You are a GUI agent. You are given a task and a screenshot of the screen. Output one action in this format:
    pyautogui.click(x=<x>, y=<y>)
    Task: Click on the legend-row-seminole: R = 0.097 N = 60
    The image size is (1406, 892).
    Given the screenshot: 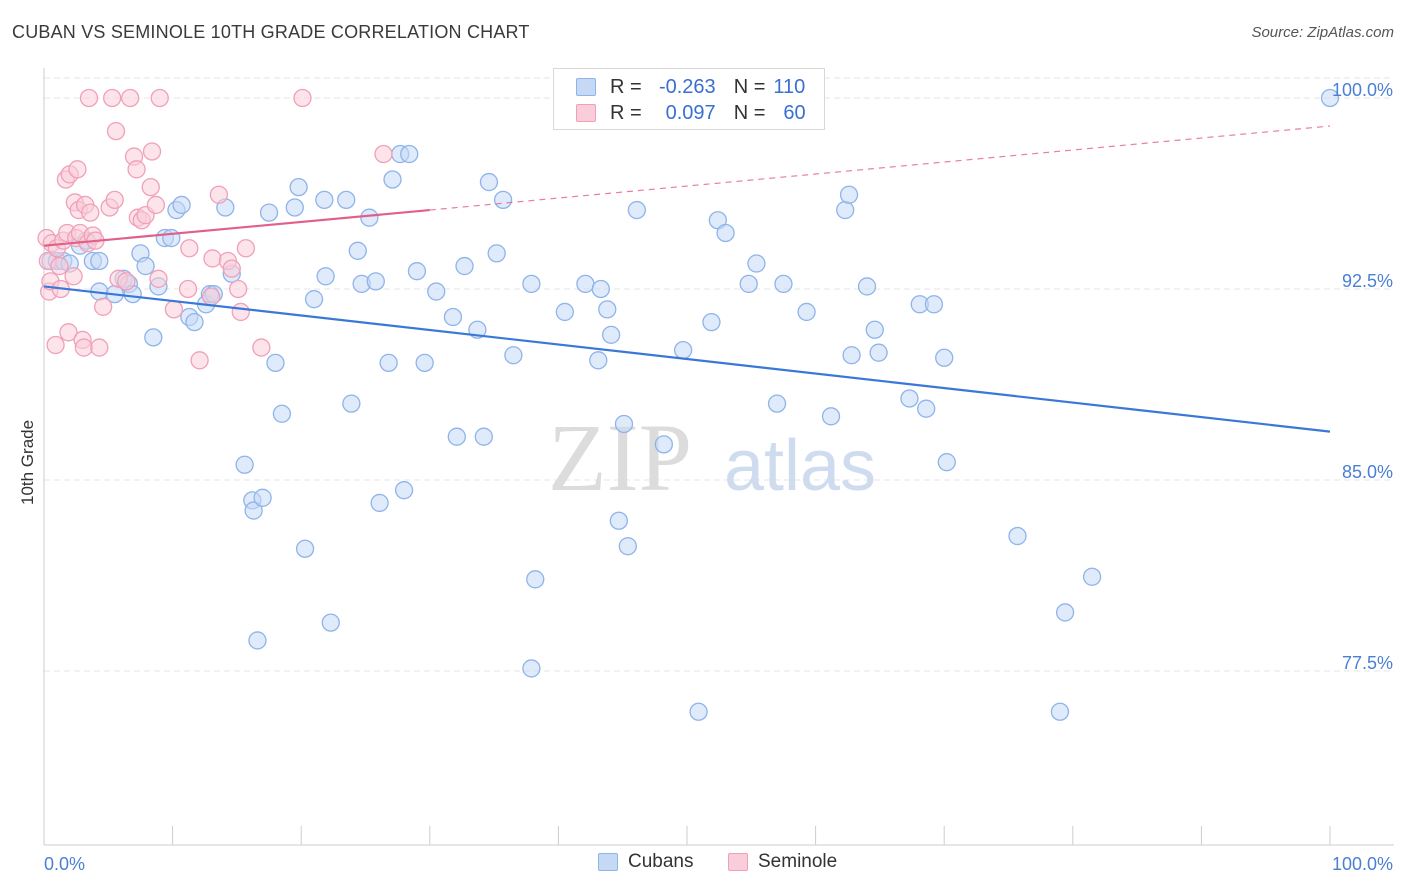 What is the action you would take?
    pyautogui.click(x=691, y=113)
    